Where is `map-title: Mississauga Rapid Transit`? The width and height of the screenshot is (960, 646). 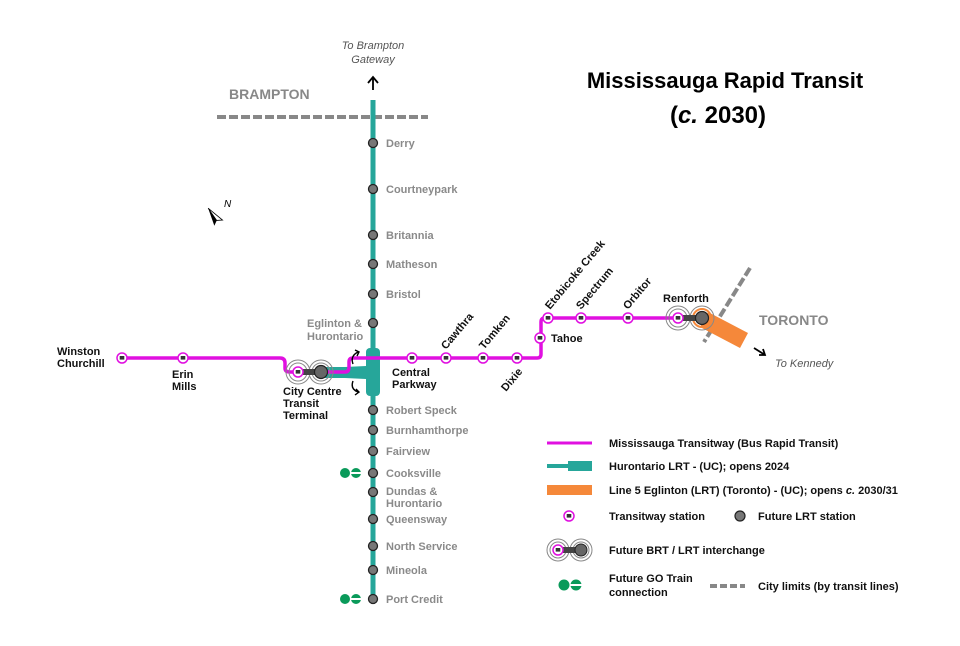
map-title: Mississauga Rapid Transit is located at coordinates (725, 80).